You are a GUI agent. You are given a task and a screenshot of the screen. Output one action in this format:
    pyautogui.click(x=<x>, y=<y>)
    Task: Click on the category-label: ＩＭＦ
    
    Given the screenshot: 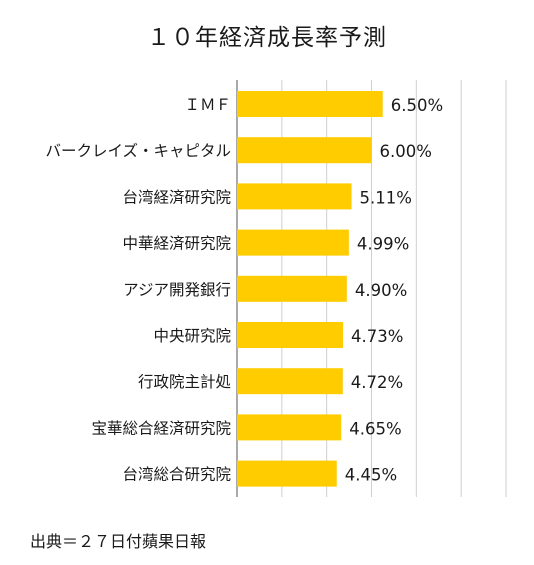 What is the action you would take?
    pyautogui.click(x=207, y=105)
    